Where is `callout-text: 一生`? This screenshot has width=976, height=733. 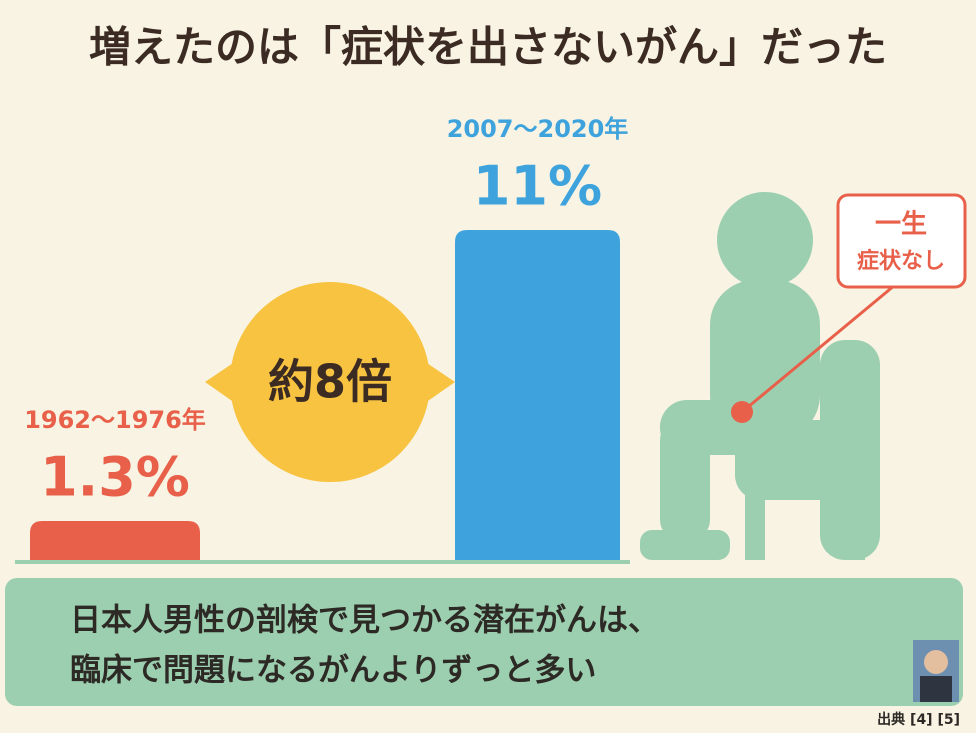 callout-text: 一生 is located at coordinates (901, 225).